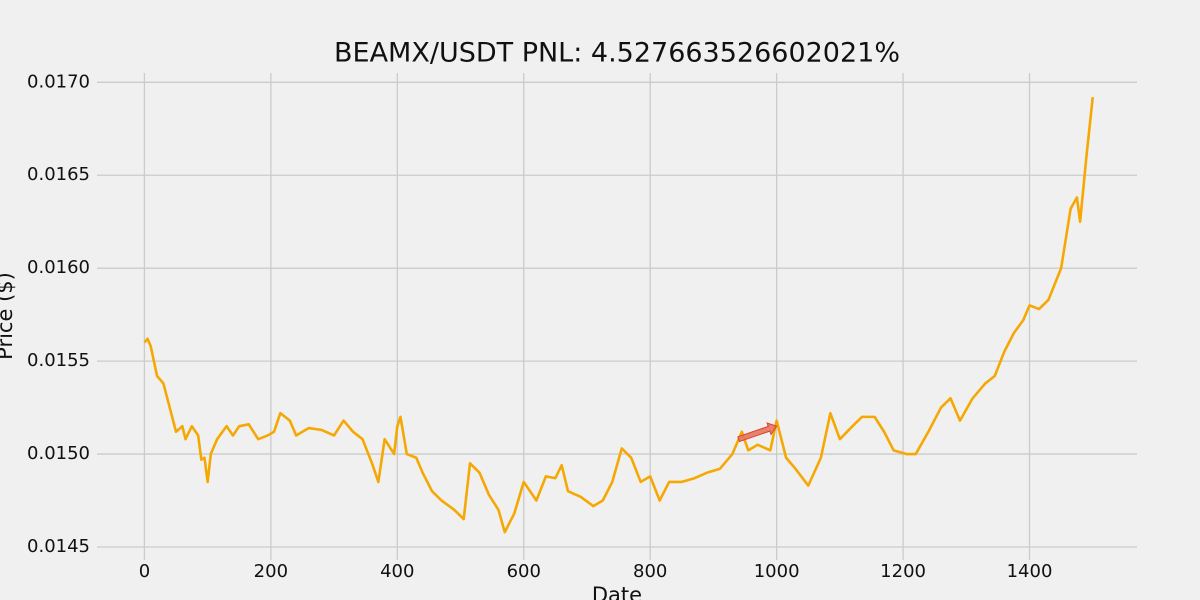 Image resolution: width=1200 pixels, height=600 pixels. What do you see at coordinates (58, 546) in the screenshot?
I see `y-tick-label: 0.0145` at bounding box center [58, 546].